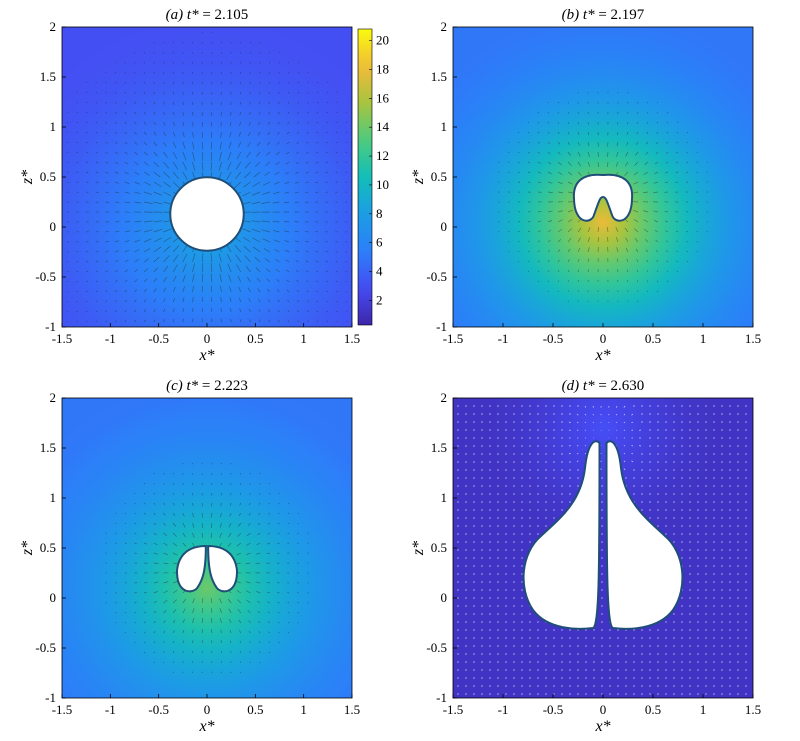 Image resolution: width=800 pixels, height=741 pixels. Describe the element at coordinates (207, 568) in the screenshot. I see `bubble` at that location.